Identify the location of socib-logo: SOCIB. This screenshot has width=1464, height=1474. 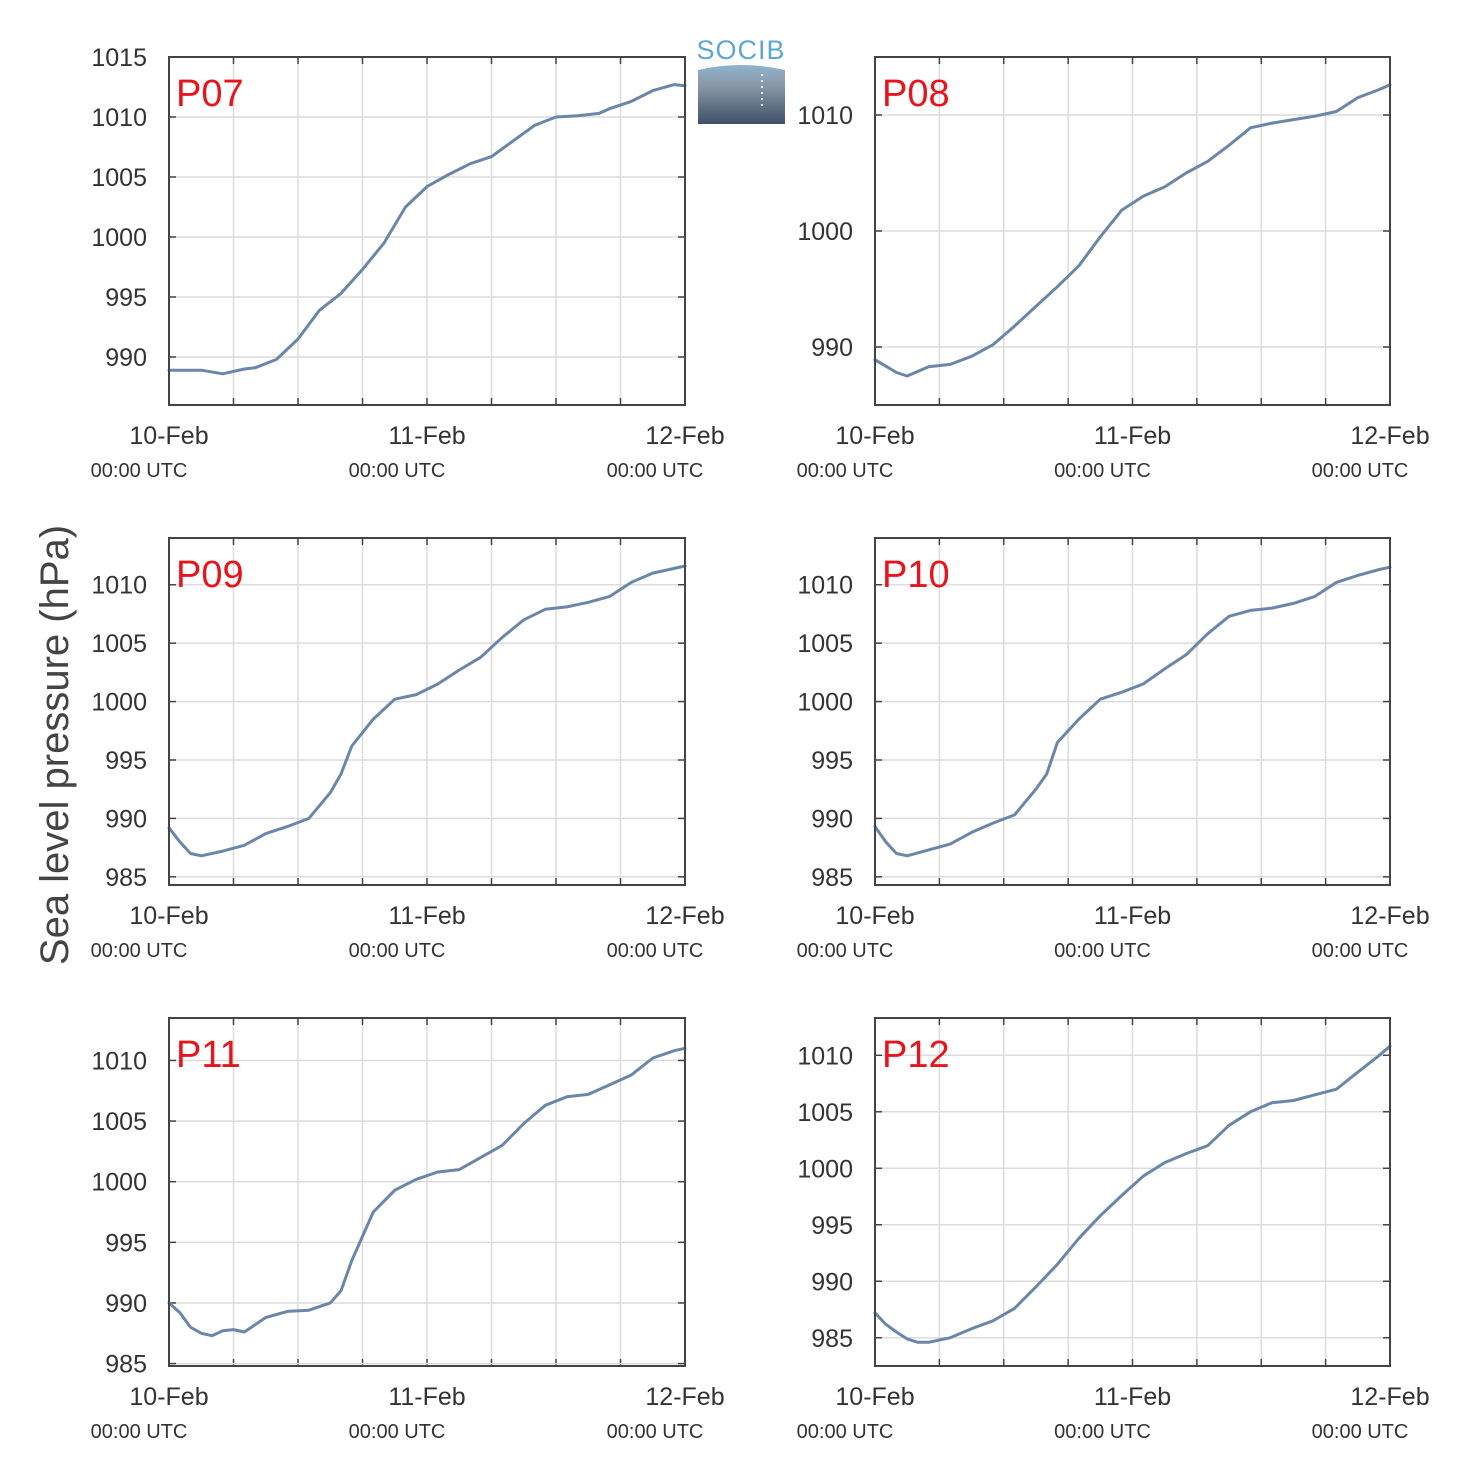
(740, 79).